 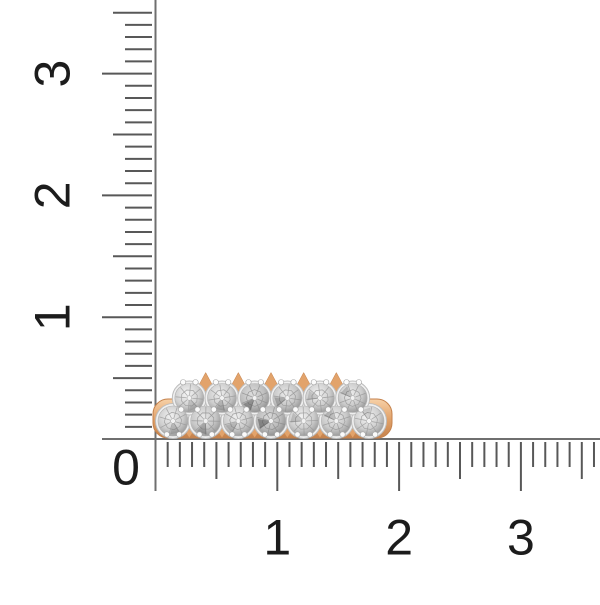 I want to click on horizontal-ruler, so click(x=351, y=465).